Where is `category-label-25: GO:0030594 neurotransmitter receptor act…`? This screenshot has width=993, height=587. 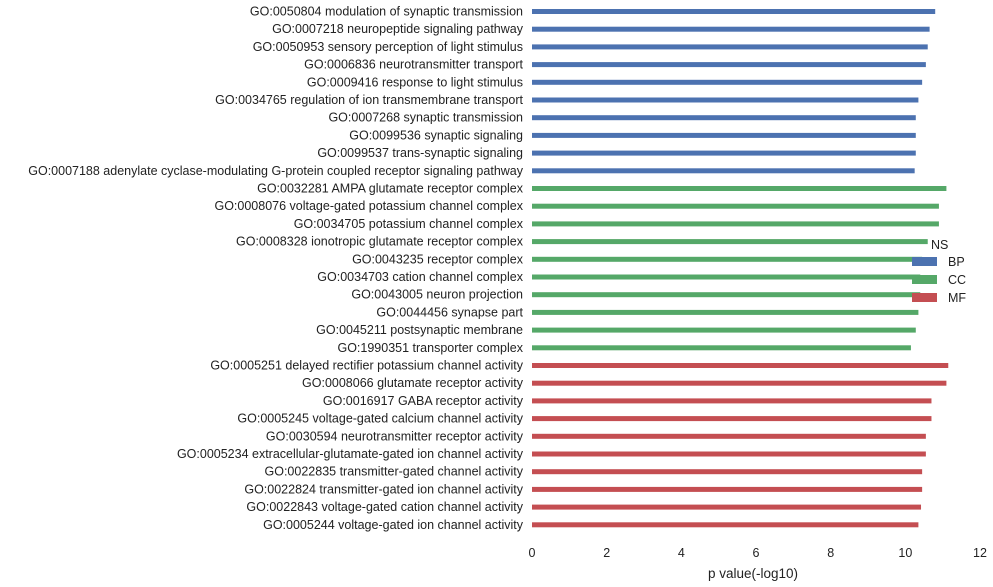
category-label-25: GO:0030594 neurotransmitter receptor act… is located at coordinates (395, 436).